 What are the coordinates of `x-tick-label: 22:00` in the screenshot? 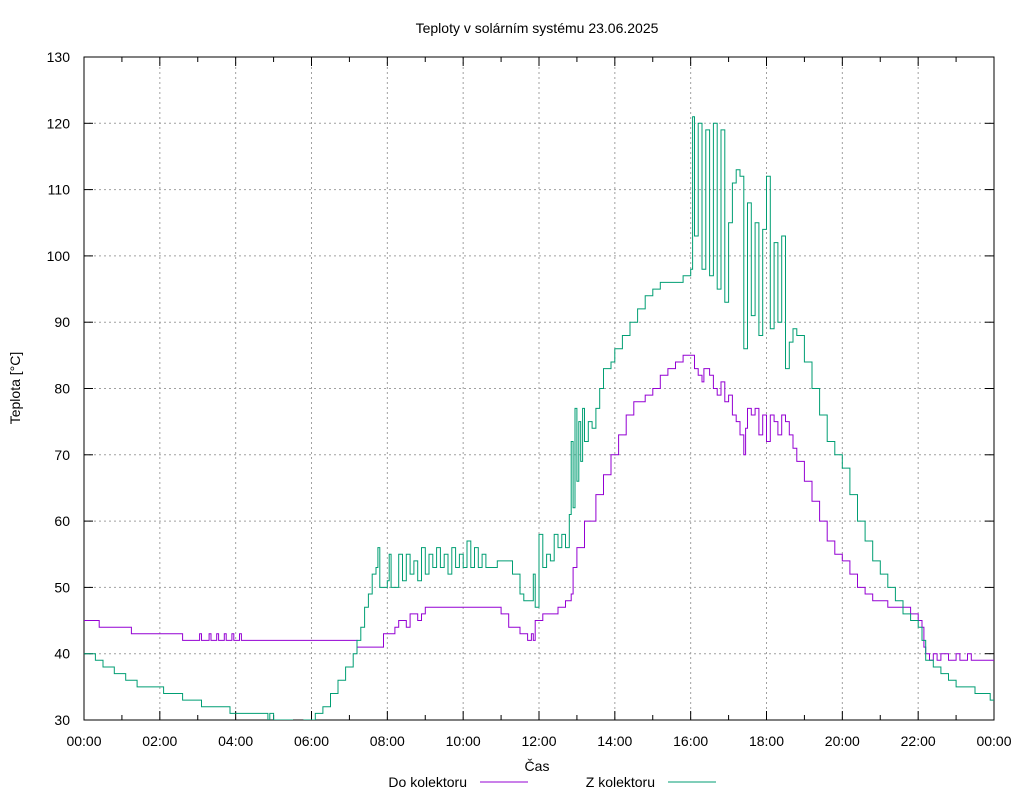 It's located at (918, 741).